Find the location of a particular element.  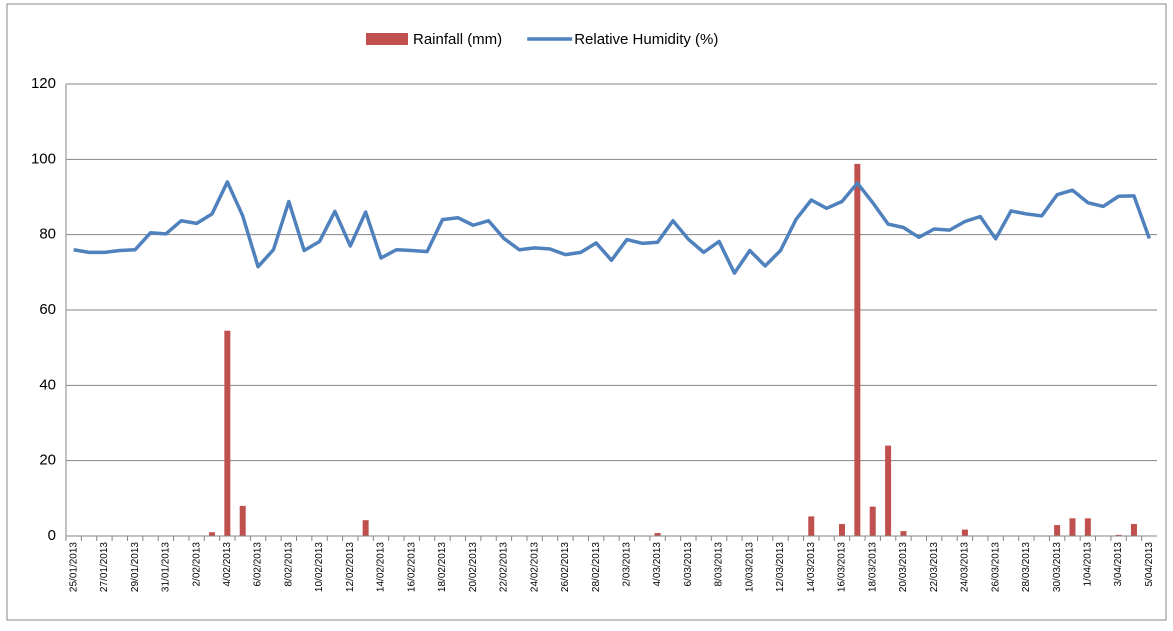

x-tick-label: 8/03/2013 is located at coordinates (719, 564).